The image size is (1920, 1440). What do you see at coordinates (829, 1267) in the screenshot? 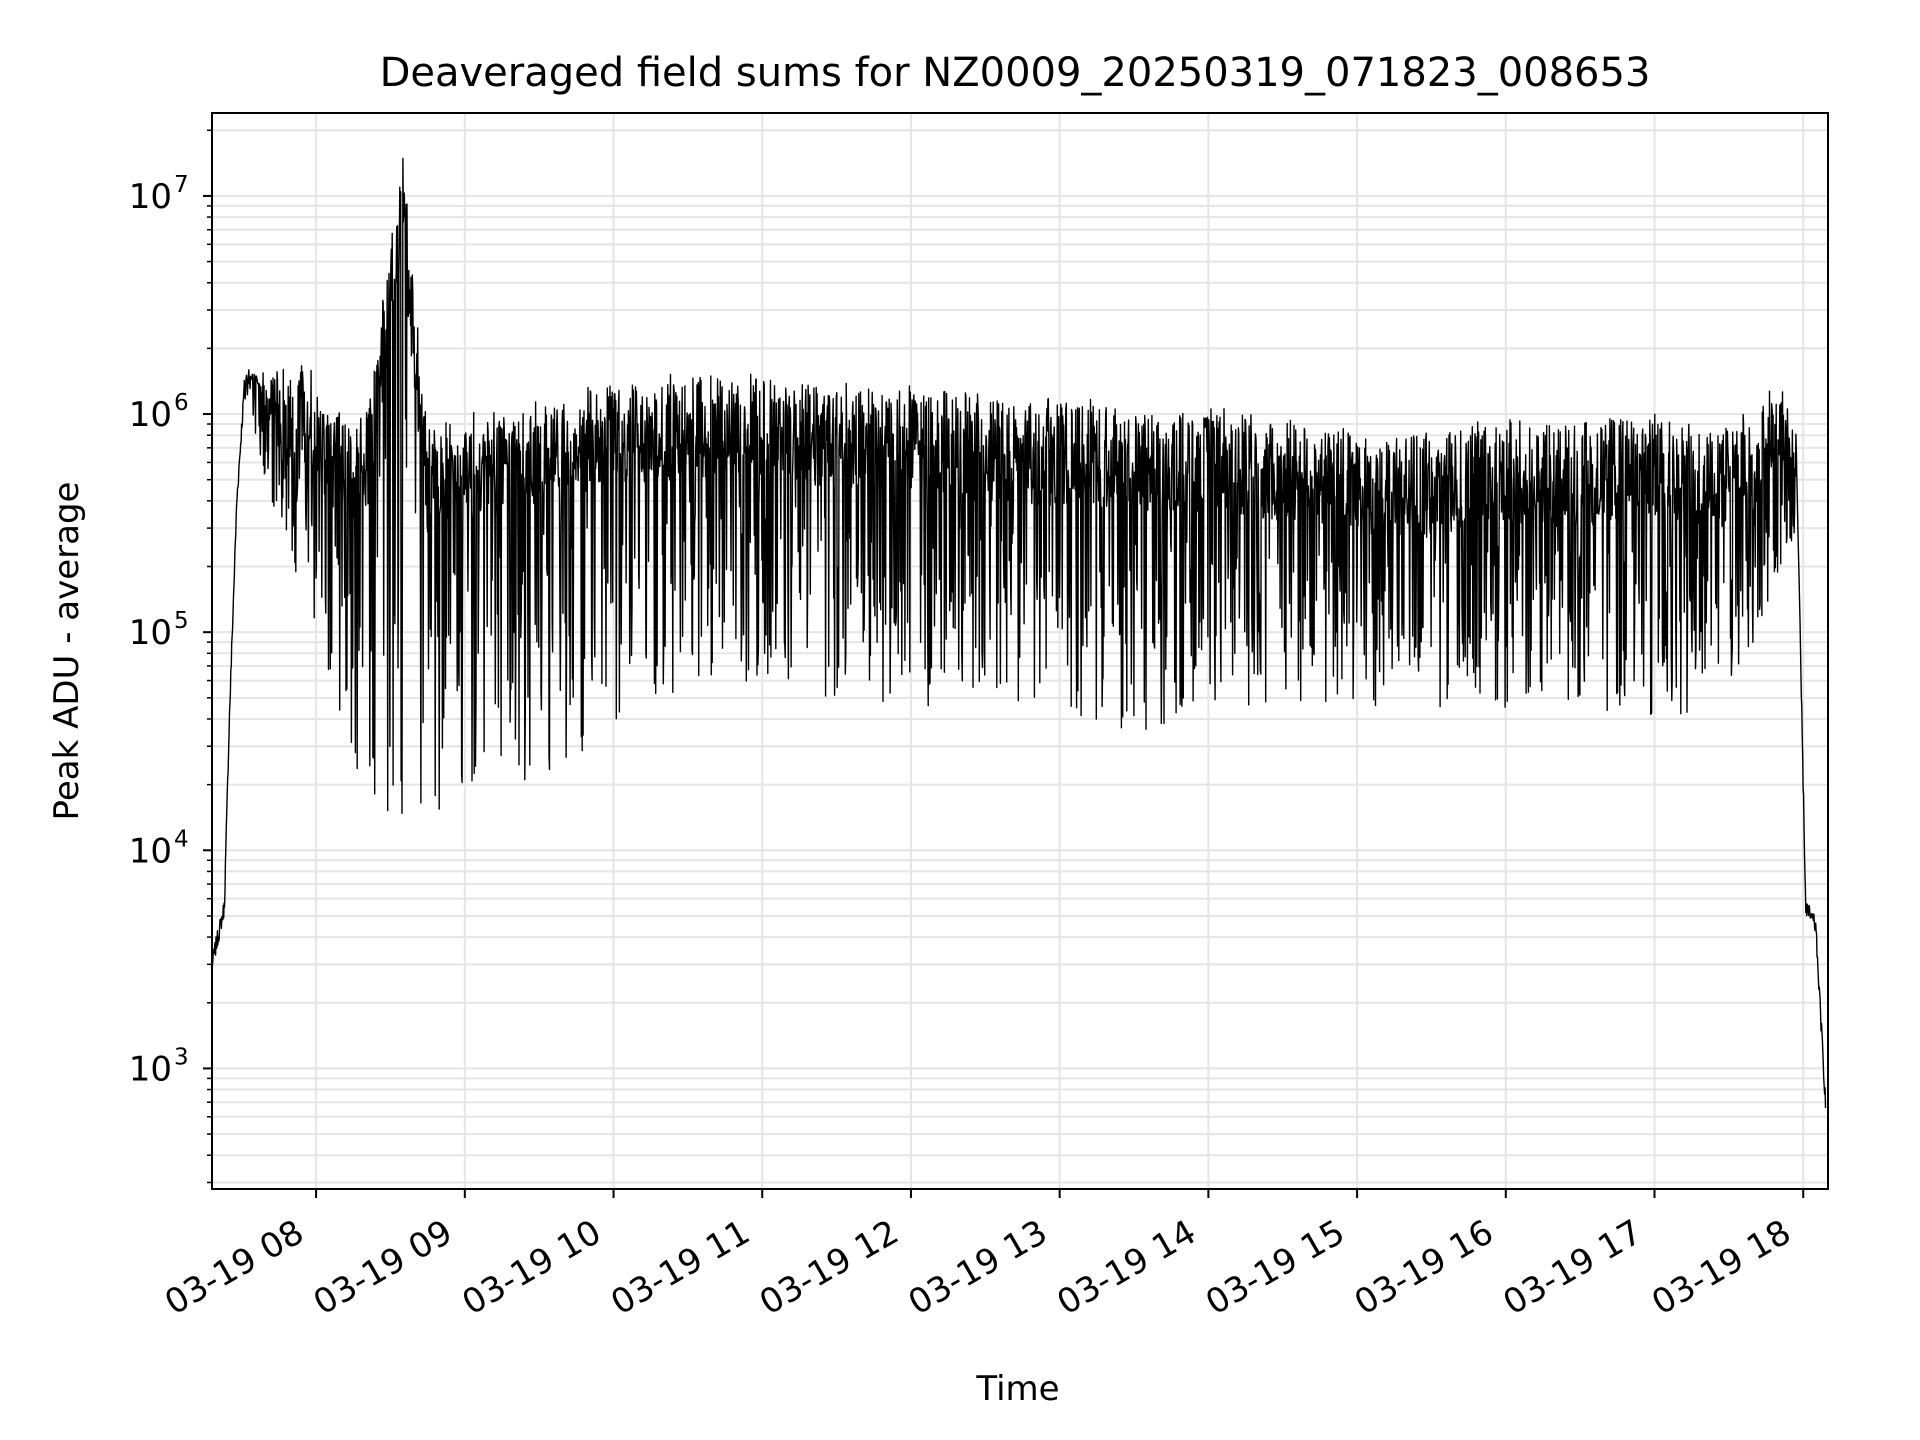
I see `x-tick-label: 03-19 12` at bounding box center [829, 1267].